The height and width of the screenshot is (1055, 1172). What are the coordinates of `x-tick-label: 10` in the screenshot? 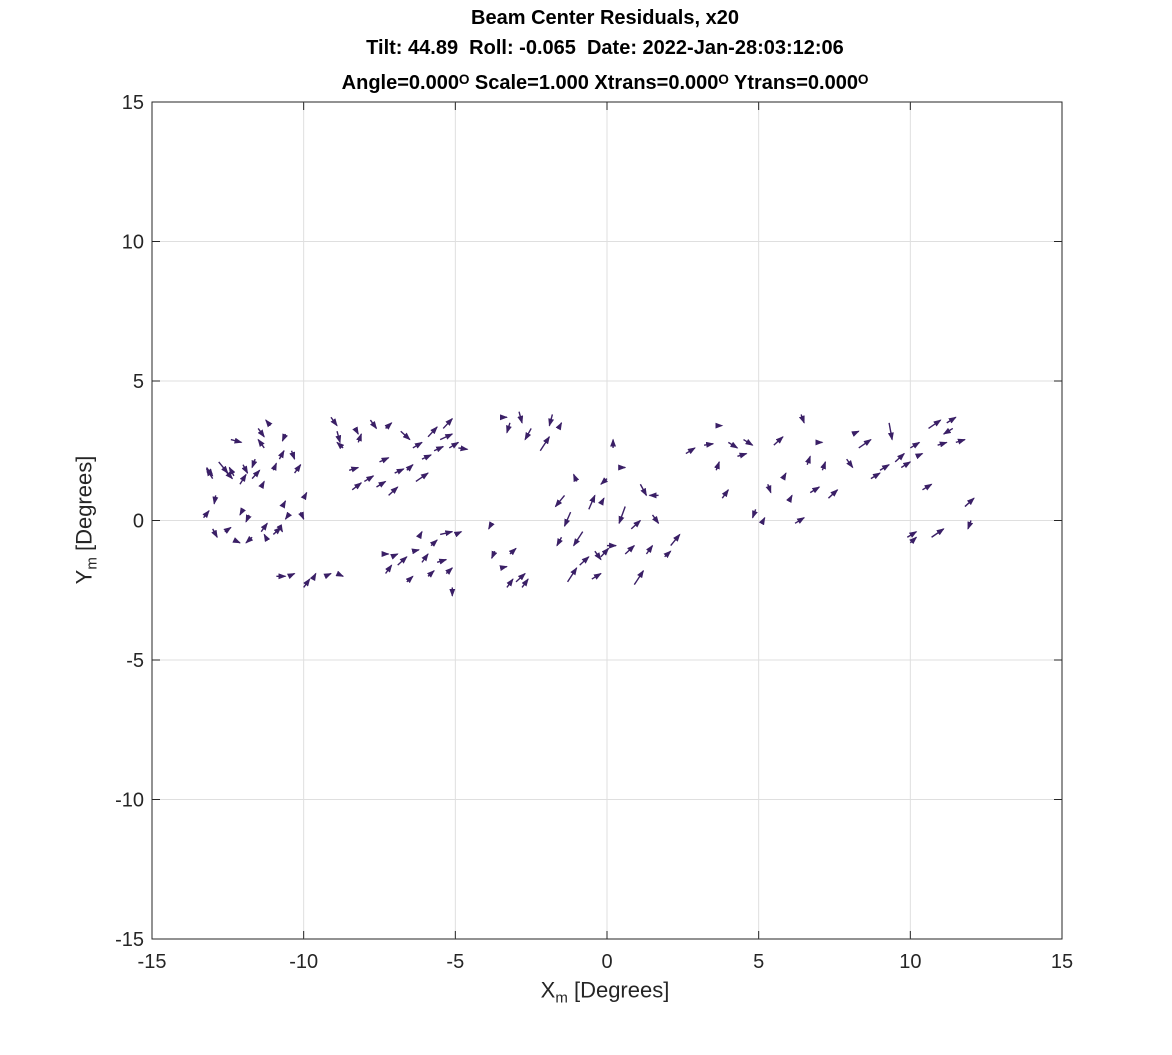 It's located at (910, 962).